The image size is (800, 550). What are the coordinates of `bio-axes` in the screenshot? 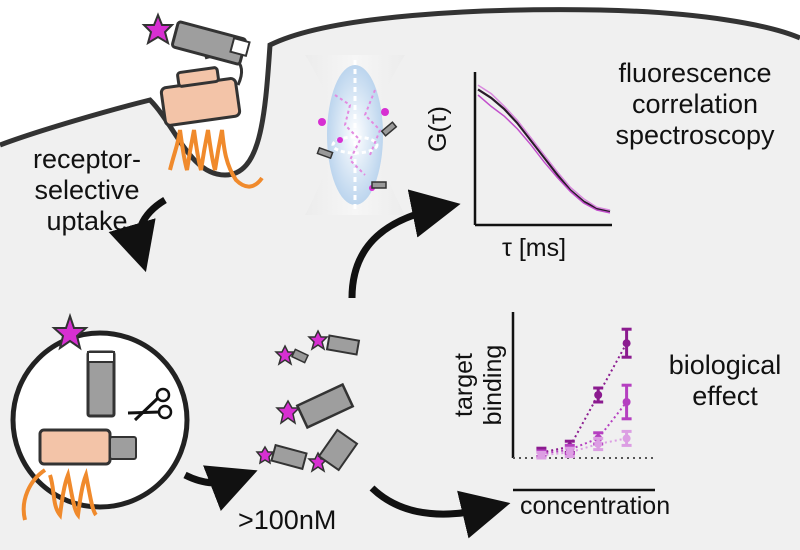 It's located at (583, 402).